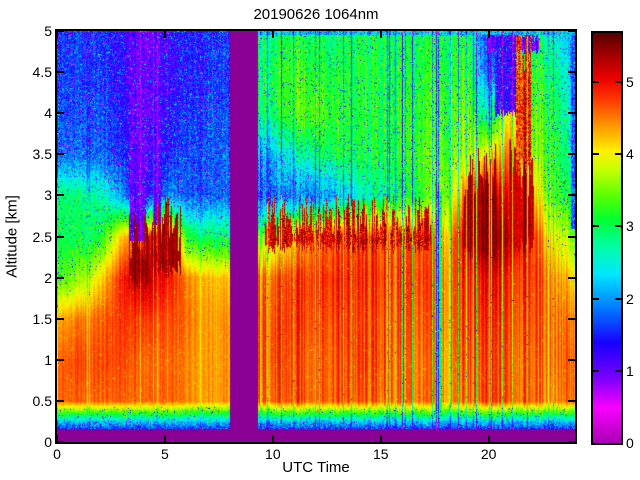  What do you see at coordinates (57, 454) in the screenshot?
I see `x-tick-label: 0` at bounding box center [57, 454].